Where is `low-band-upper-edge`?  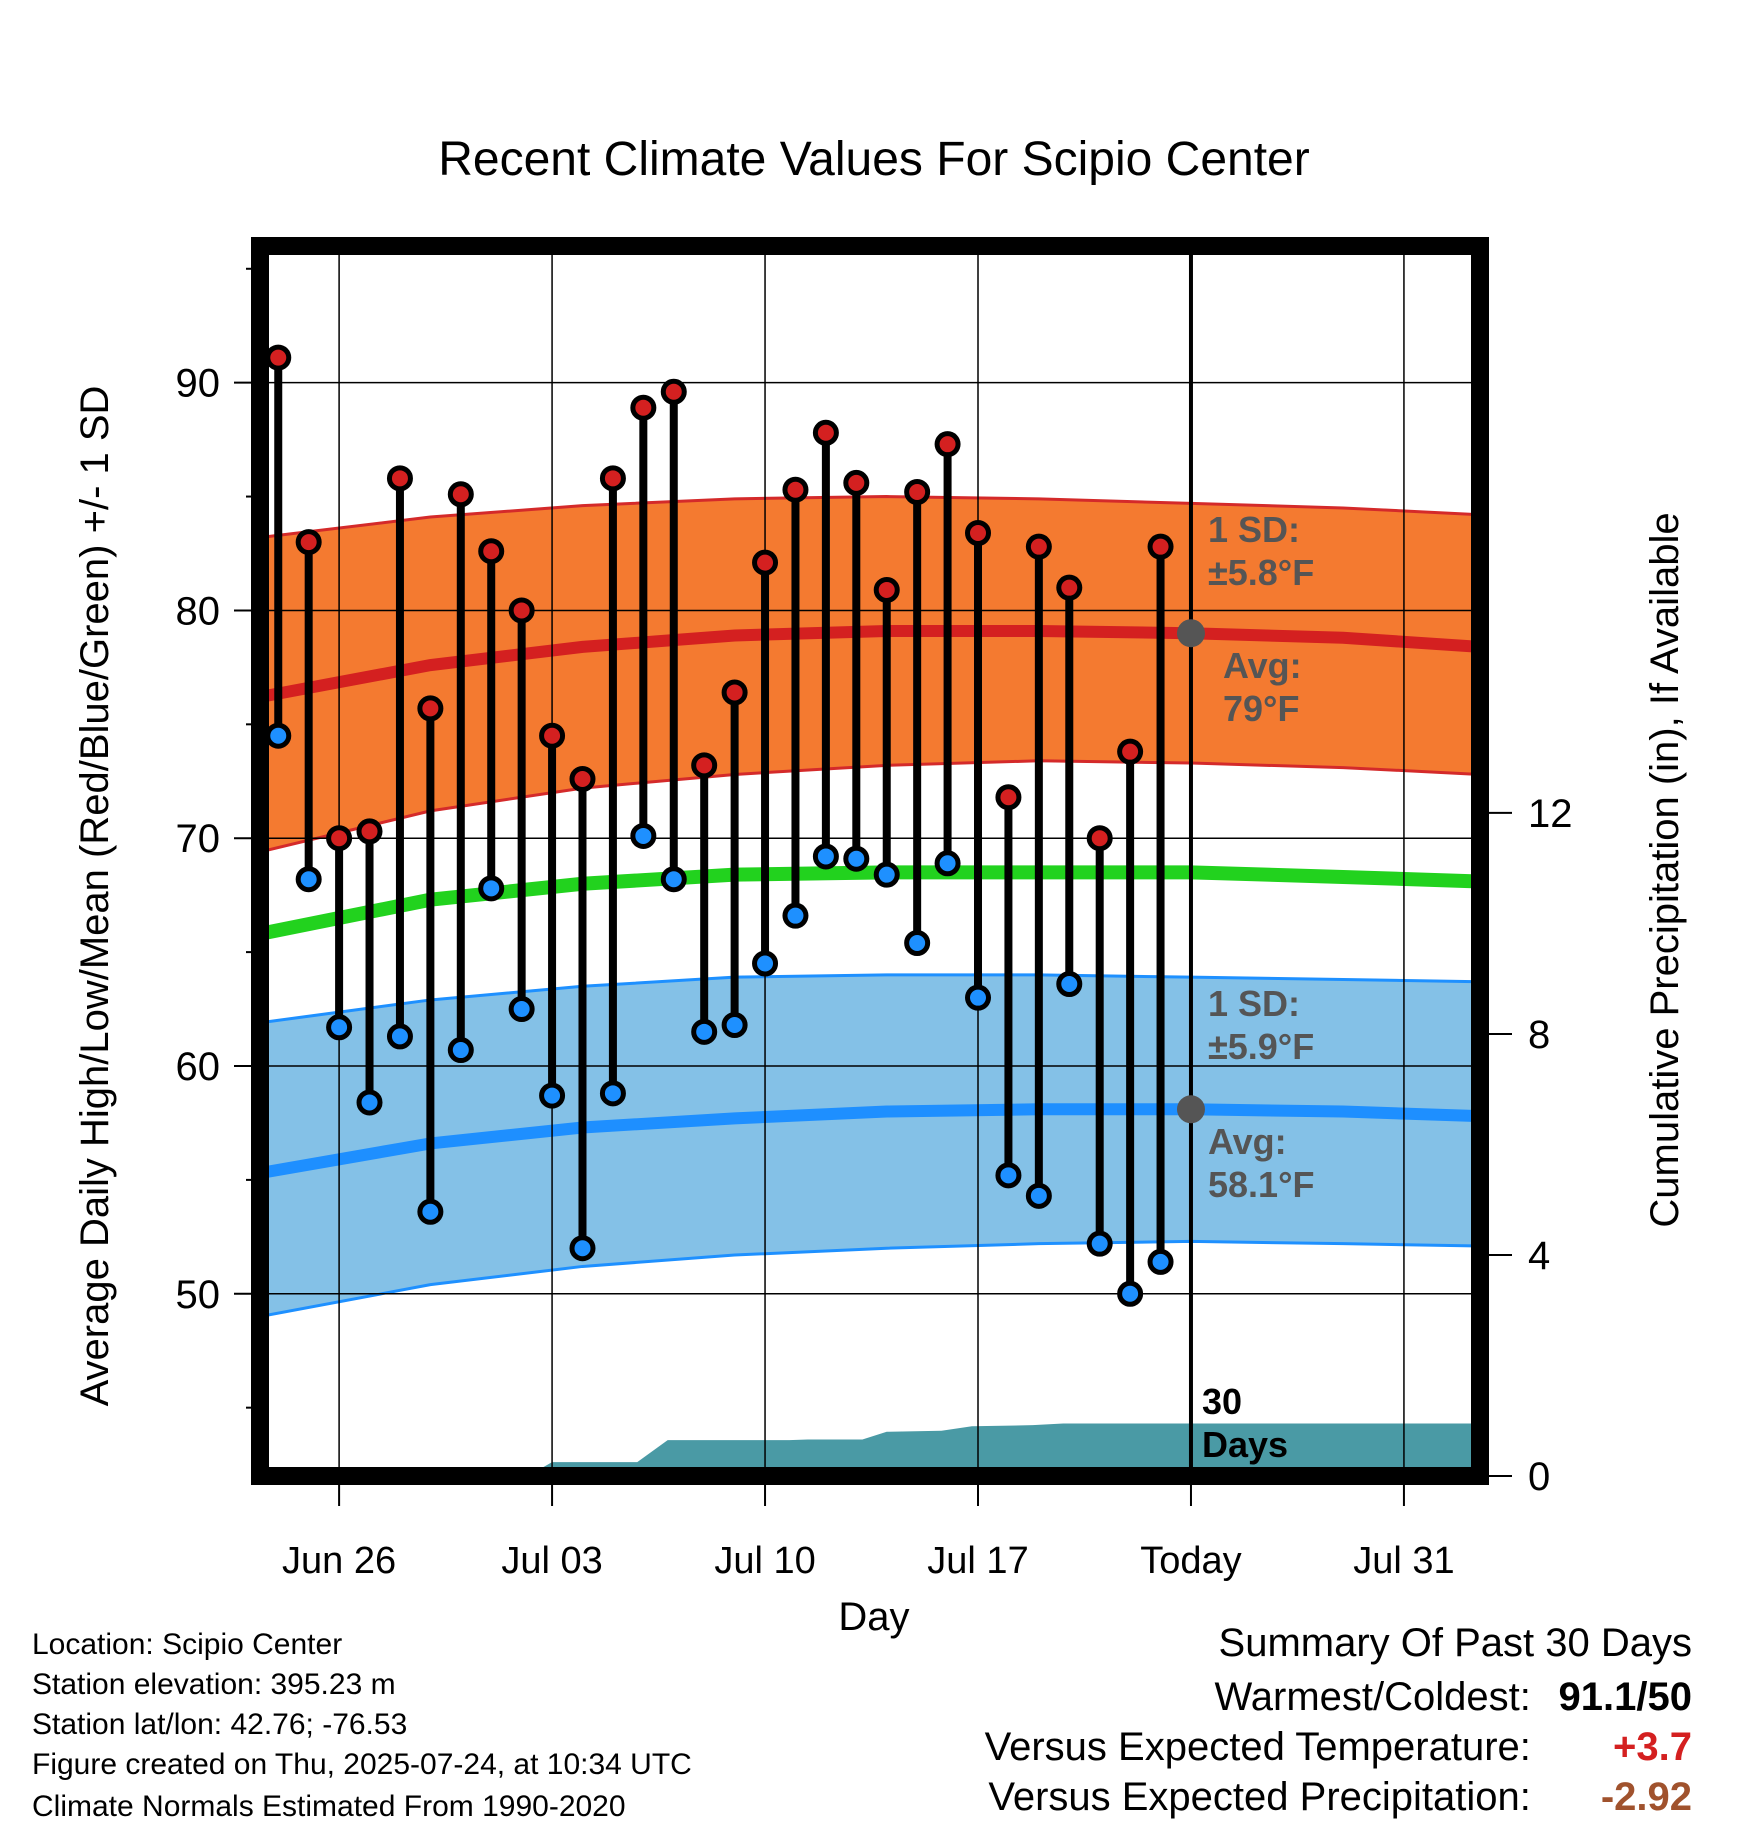
low-band-upper-edge is located at coordinates (870, 999).